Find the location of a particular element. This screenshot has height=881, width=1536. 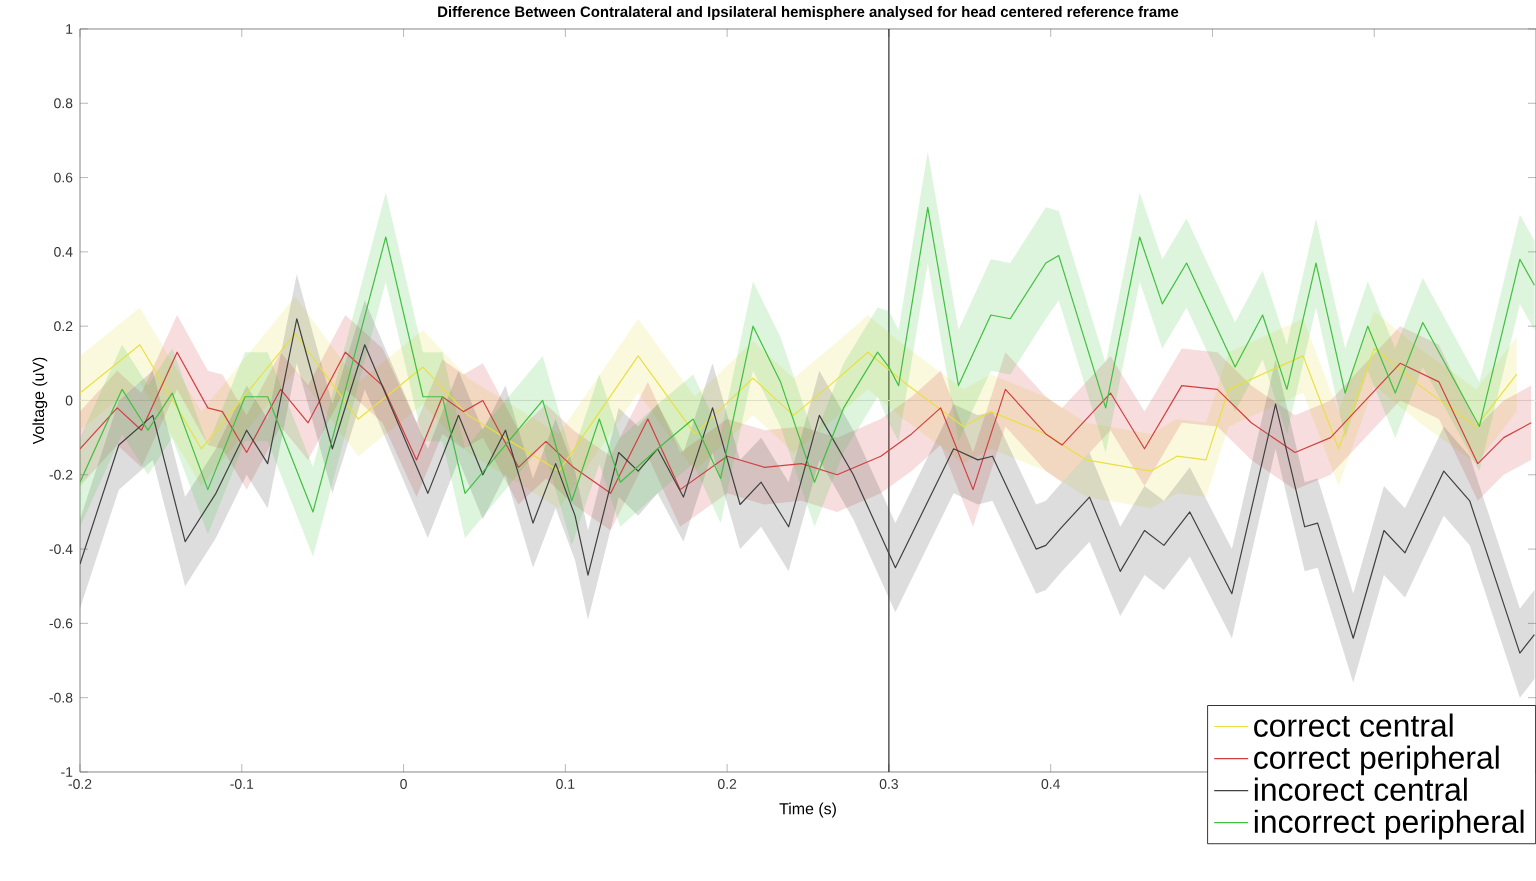

y-axis-title: Voltage (uV) is located at coordinates (40, 401).